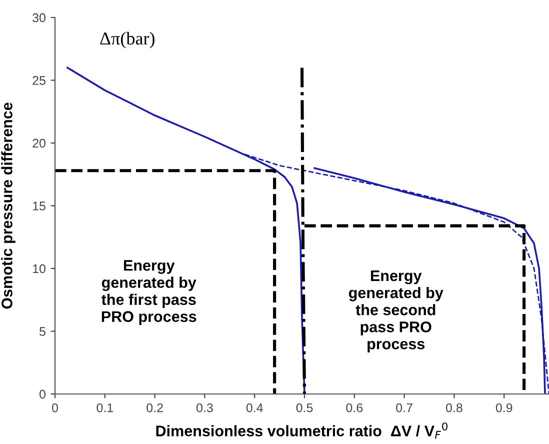 The width and height of the screenshot is (549, 444). I want to click on annotation: Δπ(bar), so click(127, 40).